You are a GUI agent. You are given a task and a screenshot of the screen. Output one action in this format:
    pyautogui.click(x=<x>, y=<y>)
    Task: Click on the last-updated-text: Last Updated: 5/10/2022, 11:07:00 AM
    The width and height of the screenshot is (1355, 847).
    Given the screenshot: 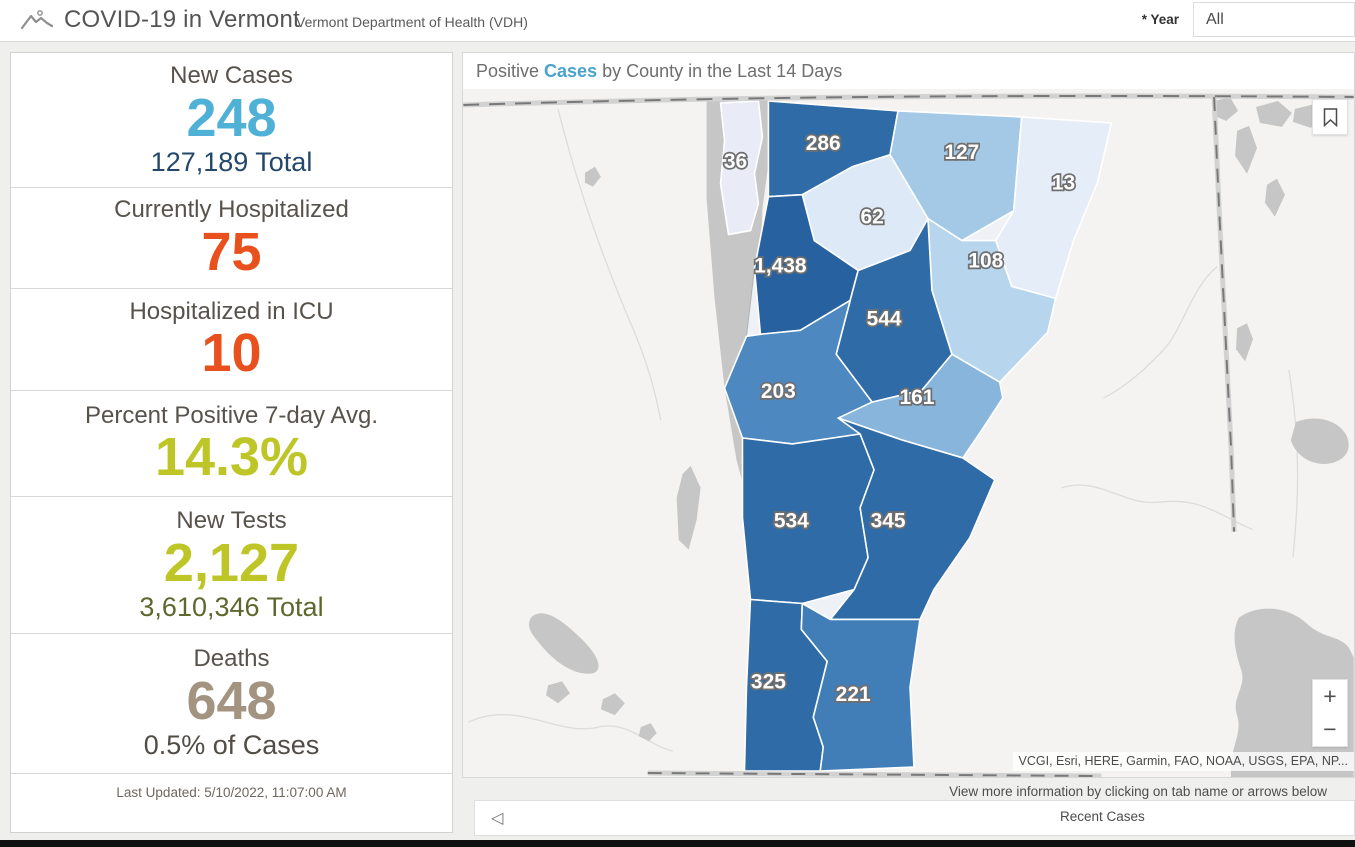 What is the action you would take?
    pyautogui.click(x=231, y=803)
    